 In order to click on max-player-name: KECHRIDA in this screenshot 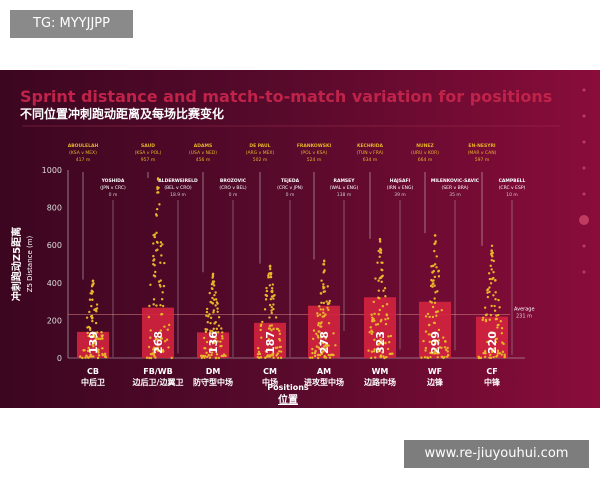, I will do `click(370, 146)`.